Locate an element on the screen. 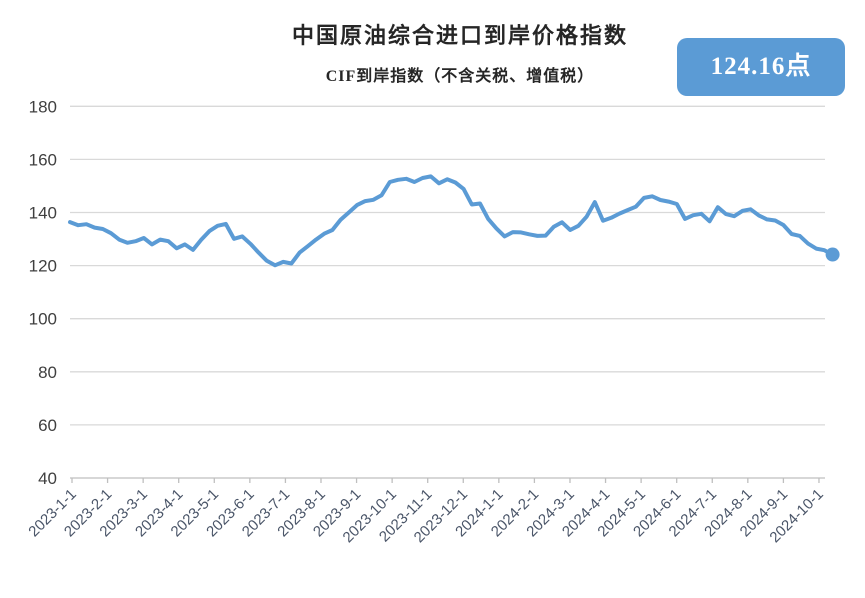 The image size is (865, 598). y-tick-label: 120 is located at coordinates (43, 266).